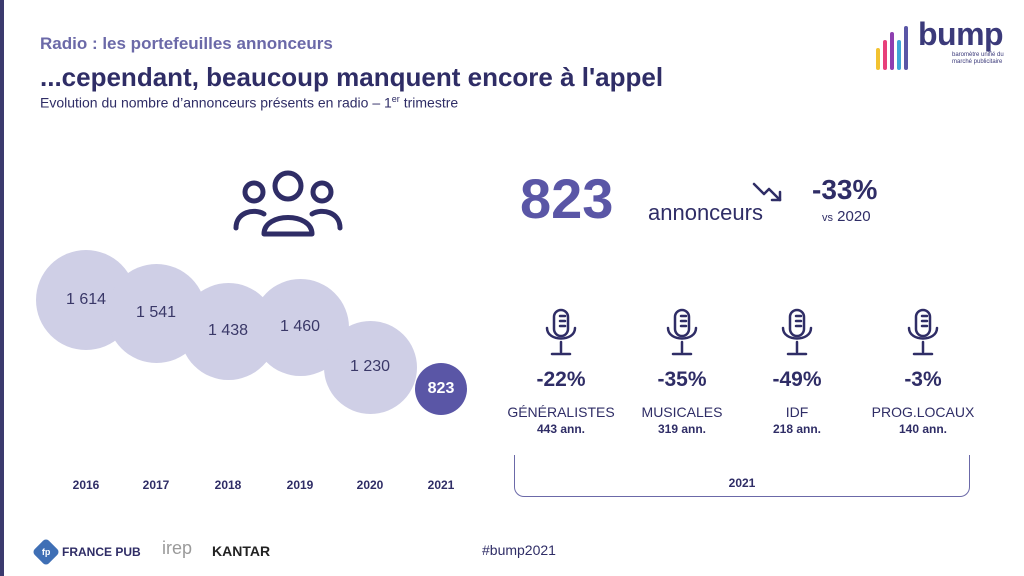  I want to click on category-change: -49%, so click(797, 379).